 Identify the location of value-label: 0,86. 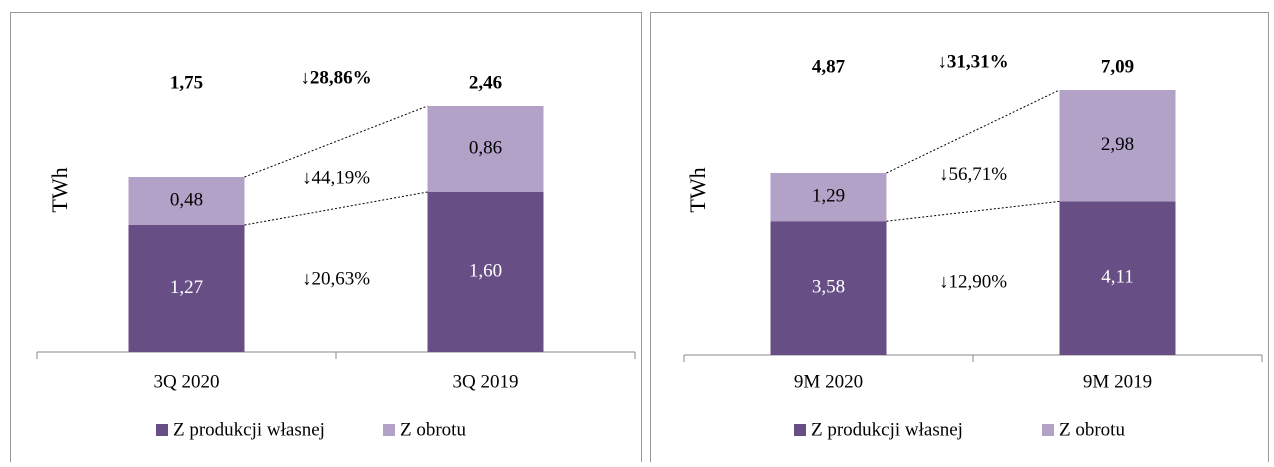
(485, 147).